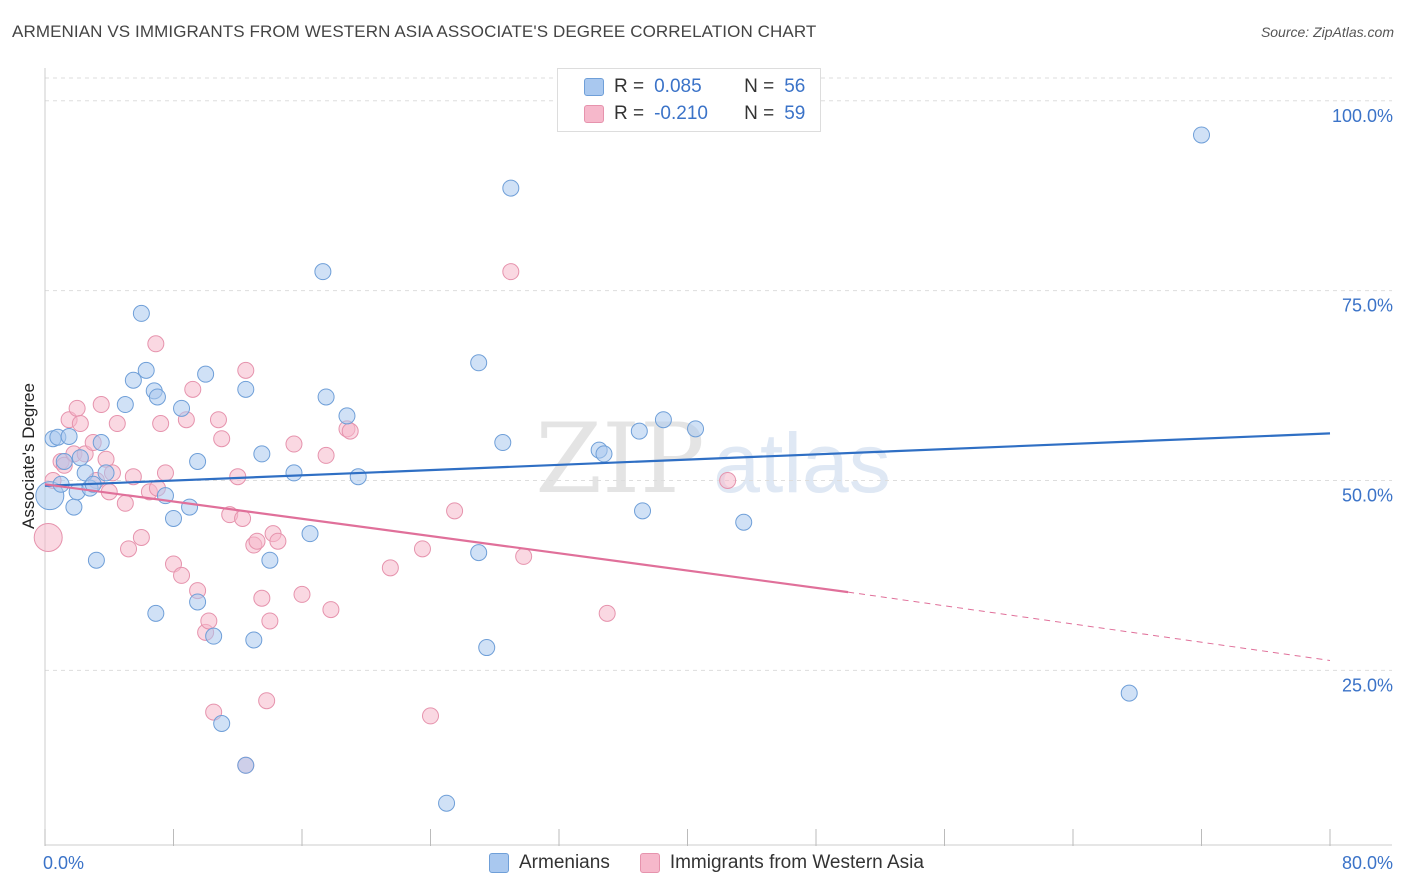 This screenshot has height=892, width=1406. Describe the element at coordinates (1367, 863) in the screenshot. I see `x-tick-label-max: 80.0%` at that location.